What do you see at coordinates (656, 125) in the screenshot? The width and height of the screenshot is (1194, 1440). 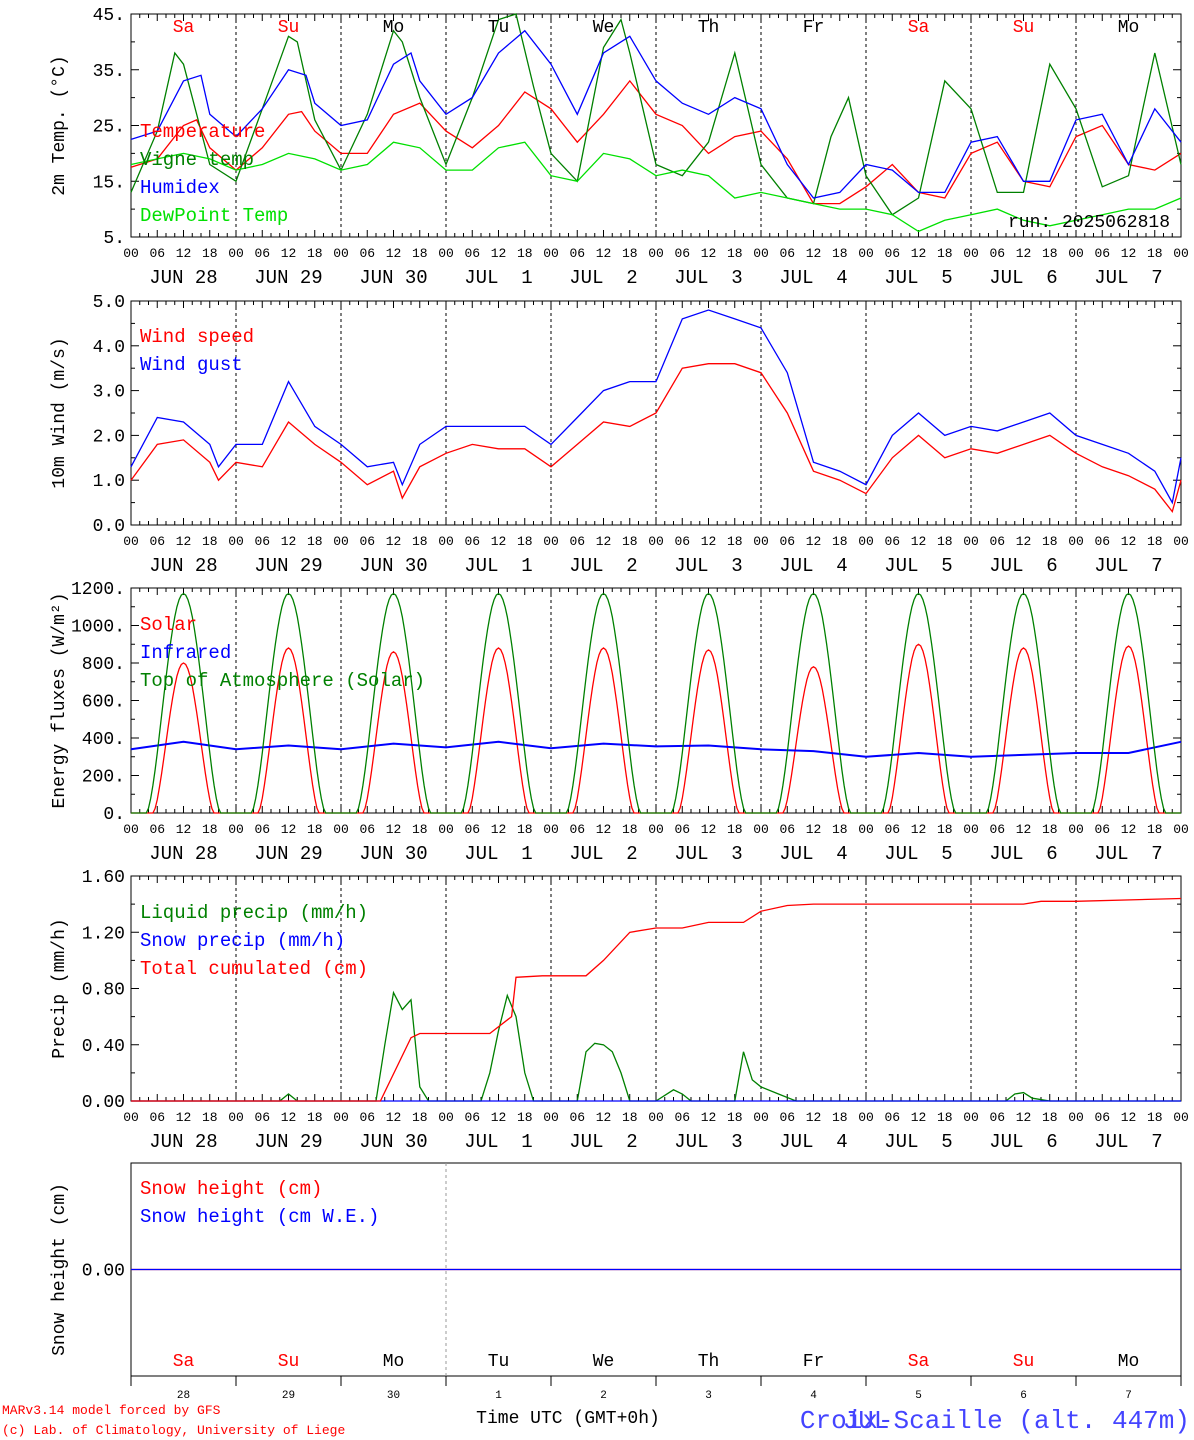 I see `panel-frame` at bounding box center [656, 125].